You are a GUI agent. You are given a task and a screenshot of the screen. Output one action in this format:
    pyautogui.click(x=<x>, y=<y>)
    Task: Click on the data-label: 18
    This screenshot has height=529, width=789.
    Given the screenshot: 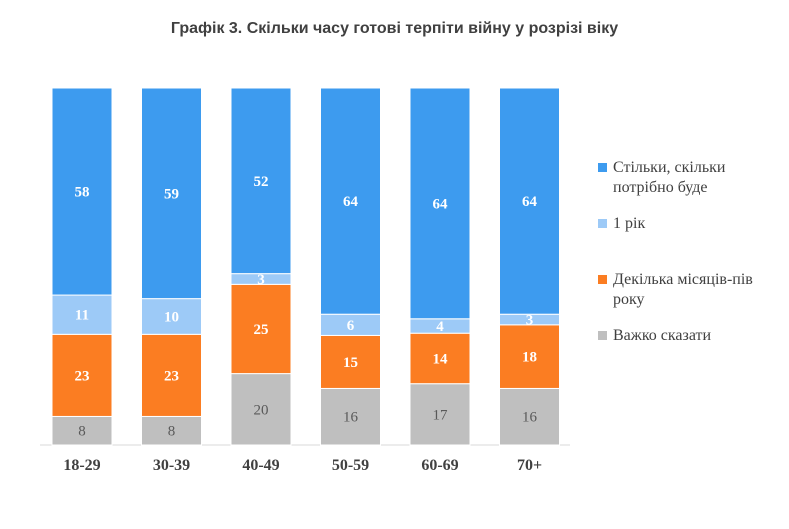 What is the action you would take?
    pyautogui.click(x=529, y=358)
    